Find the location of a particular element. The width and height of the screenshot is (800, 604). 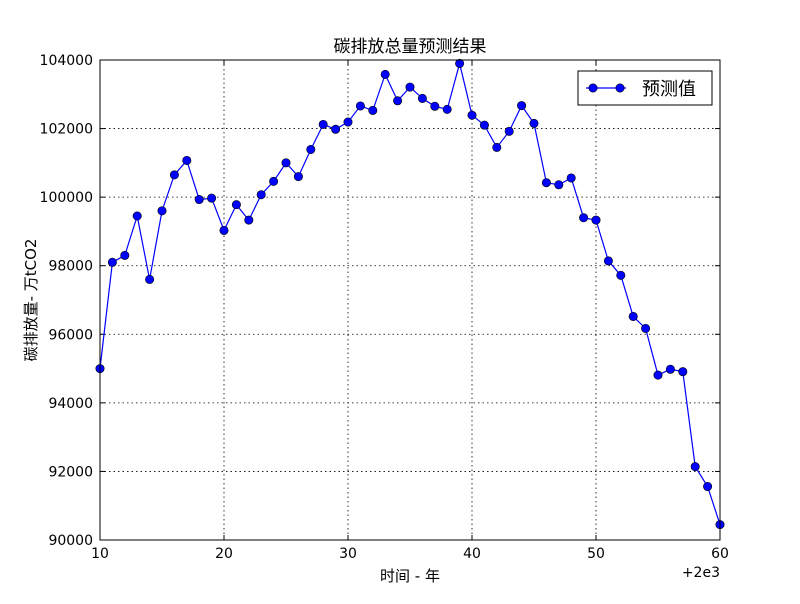

y-axis-label: 碳排放量- 万tCO2 is located at coordinates (31, 300).